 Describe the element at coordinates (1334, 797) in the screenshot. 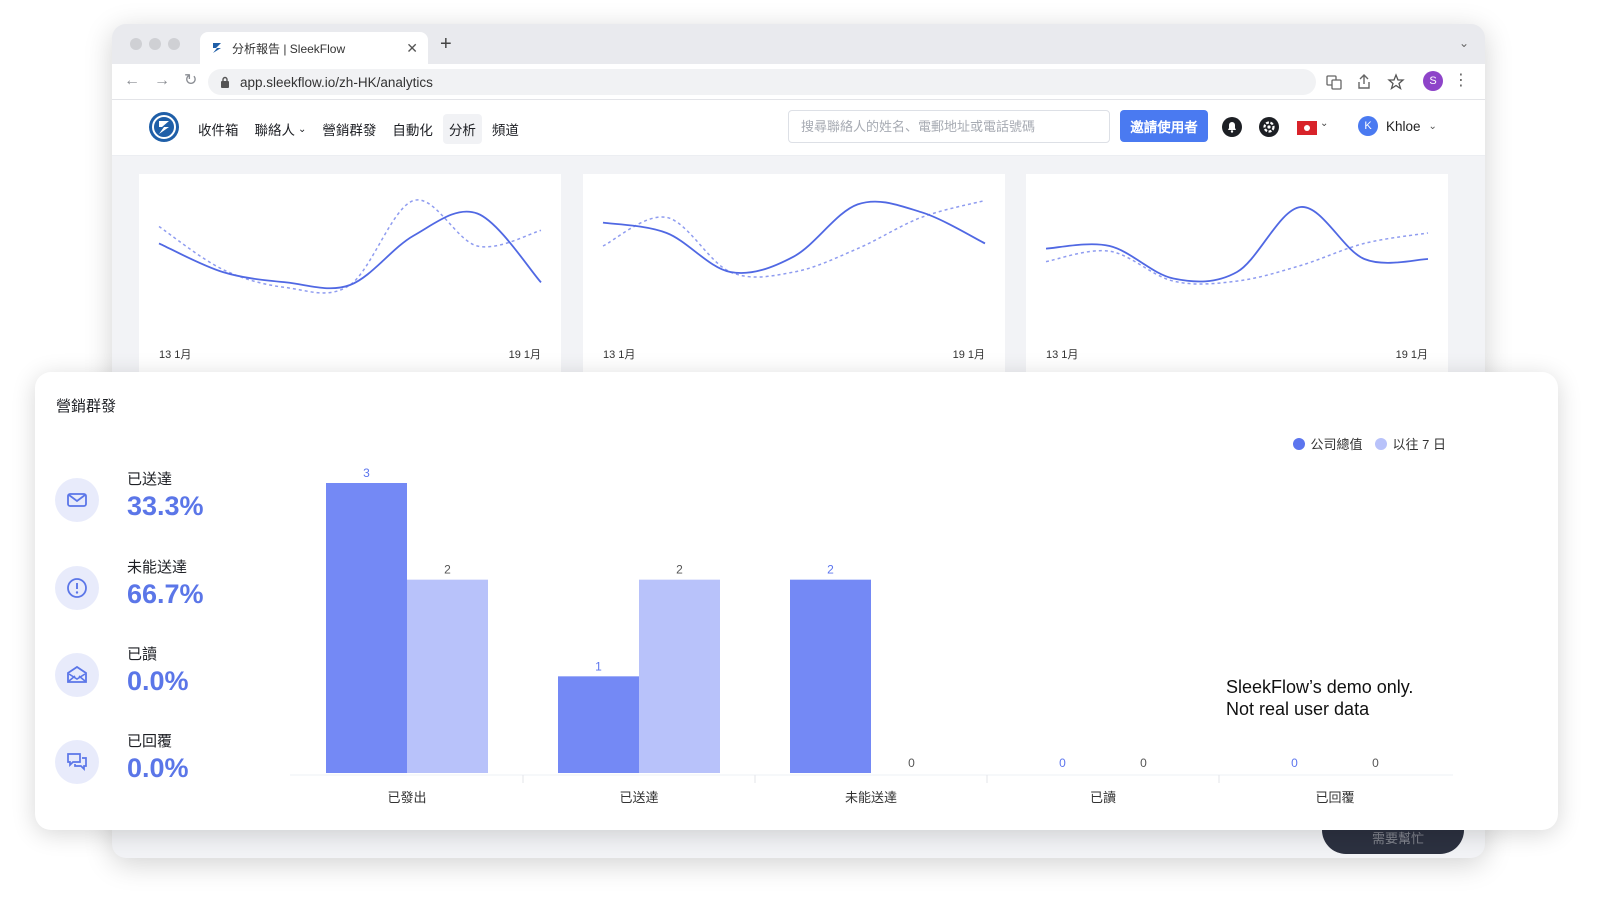

I see `x-tick-label: 已回覆` at that location.